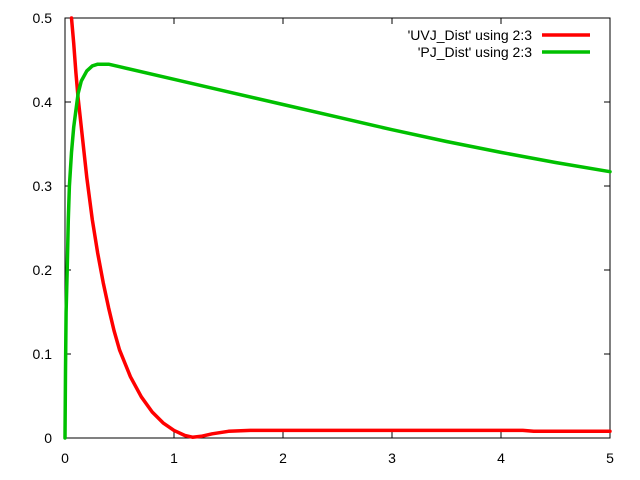 This screenshot has height=480, width=640. I want to click on legend-label-0: 'UVJ_Dist' using 2:3, so click(470, 35).